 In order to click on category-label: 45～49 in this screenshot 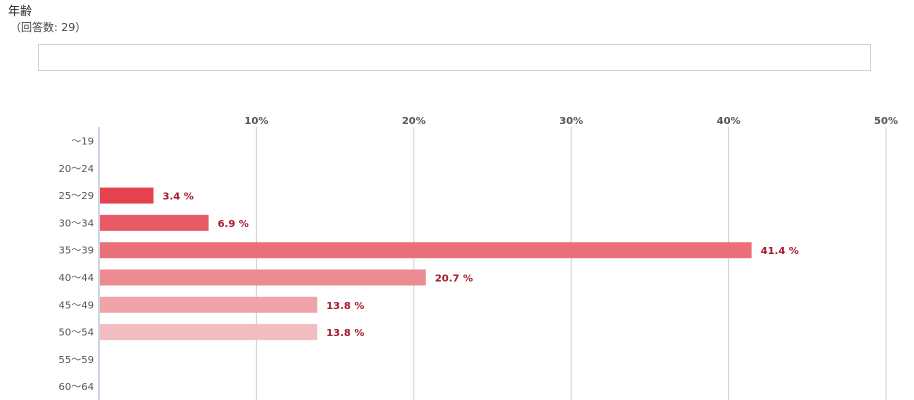, I will do `click(76, 305)`.